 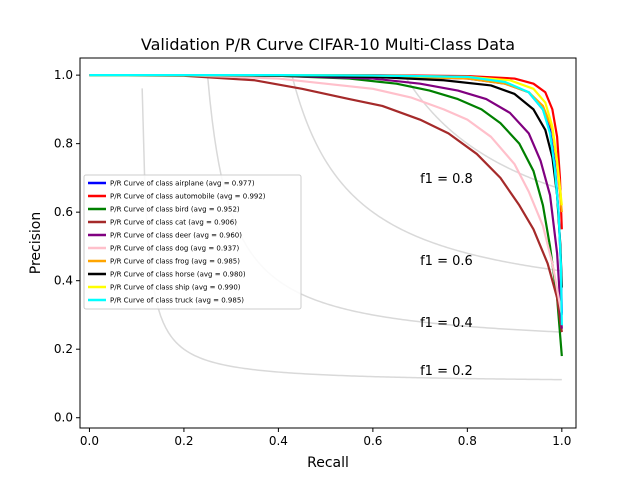 What do you see at coordinates (446, 323) in the screenshot?
I see `iso-f1-label-1: f1 = 0.4` at bounding box center [446, 323].